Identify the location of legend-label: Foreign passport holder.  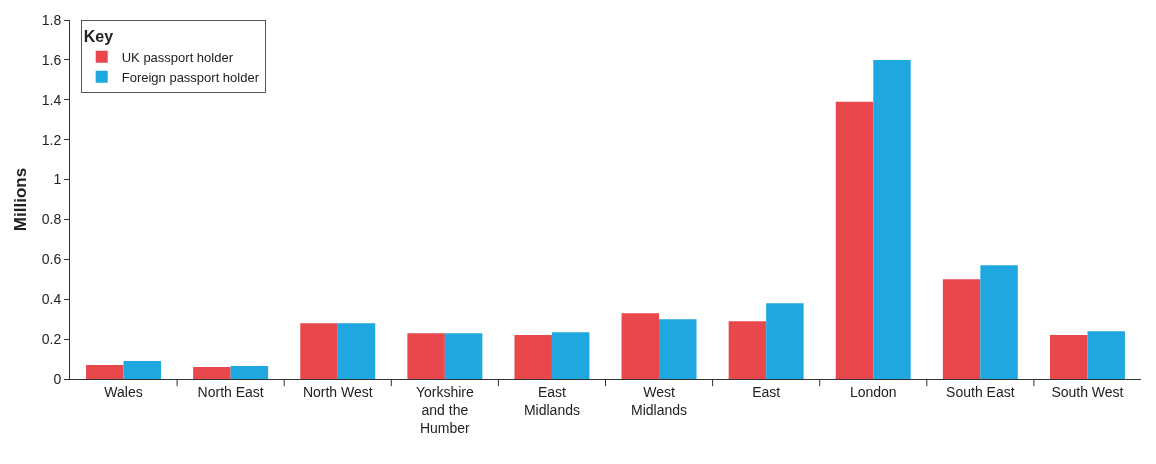
(190, 77).